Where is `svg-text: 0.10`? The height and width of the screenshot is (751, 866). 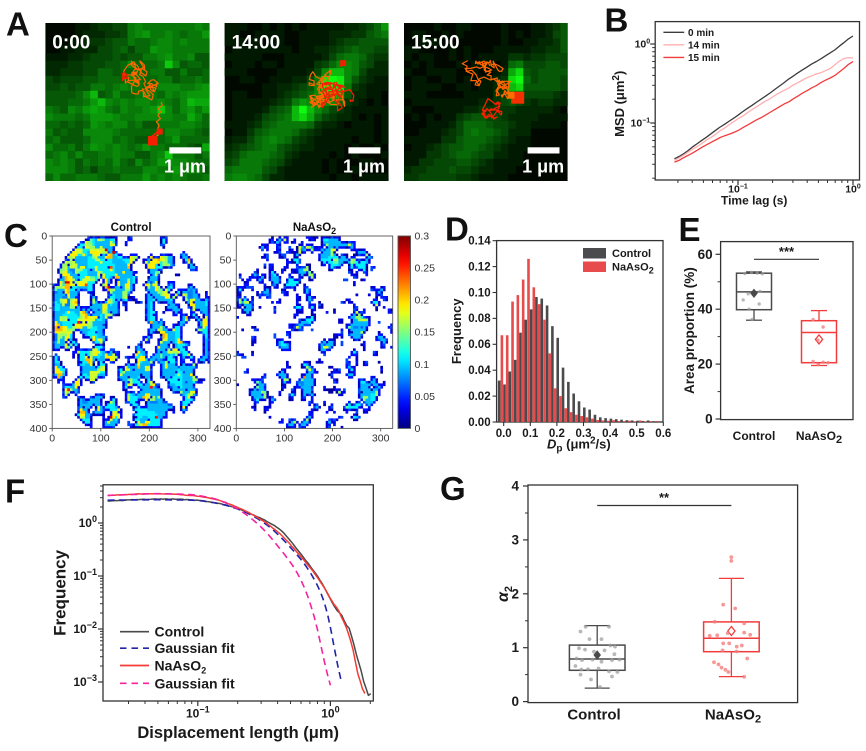 svg-text: 0.10 is located at coordinates (479, 293).